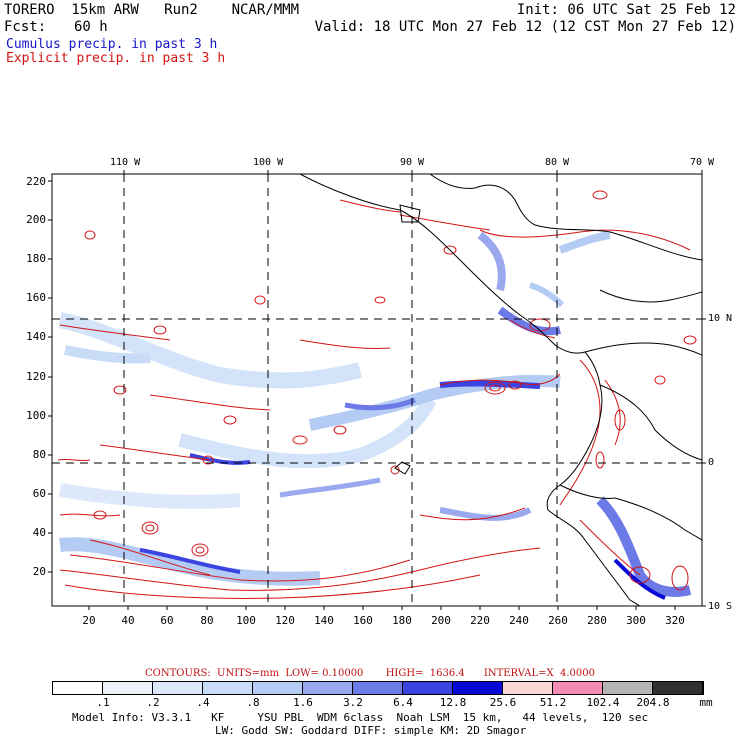  What do you see at coordinates (324, 620) in the screenshot?
I see `x-tick-140: 140` at bounding box center [324, 620].